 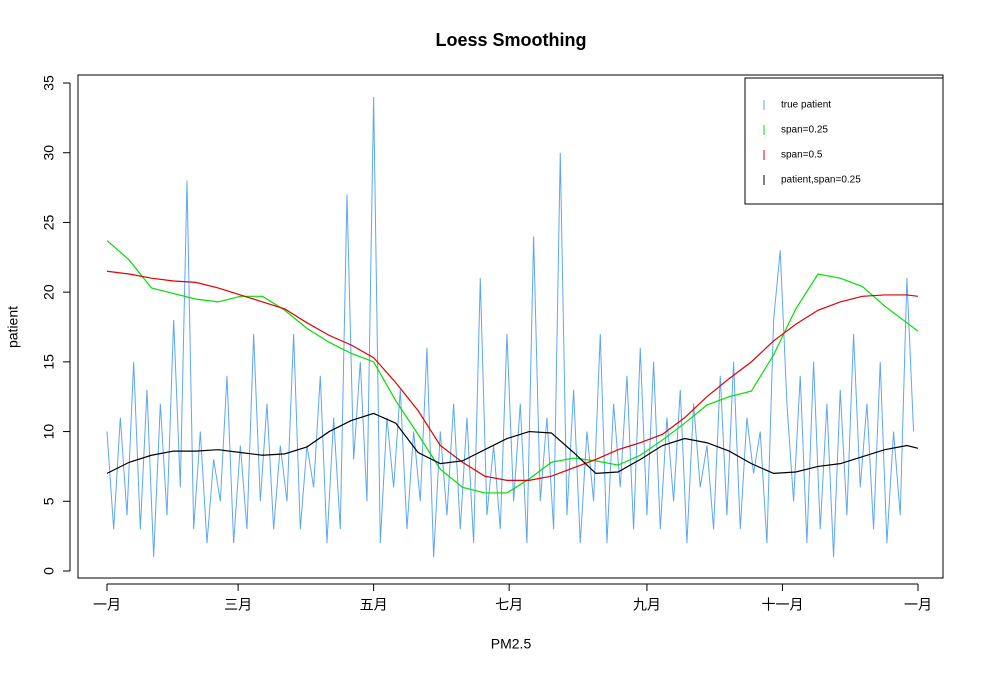 What do you see at coordinates (511, 644) in the screenshot?
I see `x-axis-label: PM2.5` at bounding box center [511, 644].